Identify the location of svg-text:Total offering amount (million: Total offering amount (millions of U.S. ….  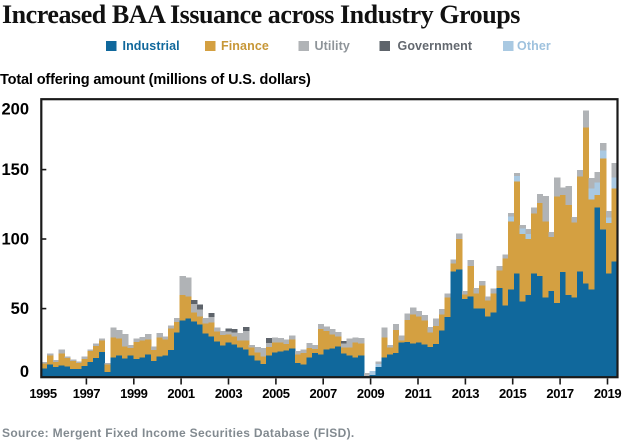
(155, 80).